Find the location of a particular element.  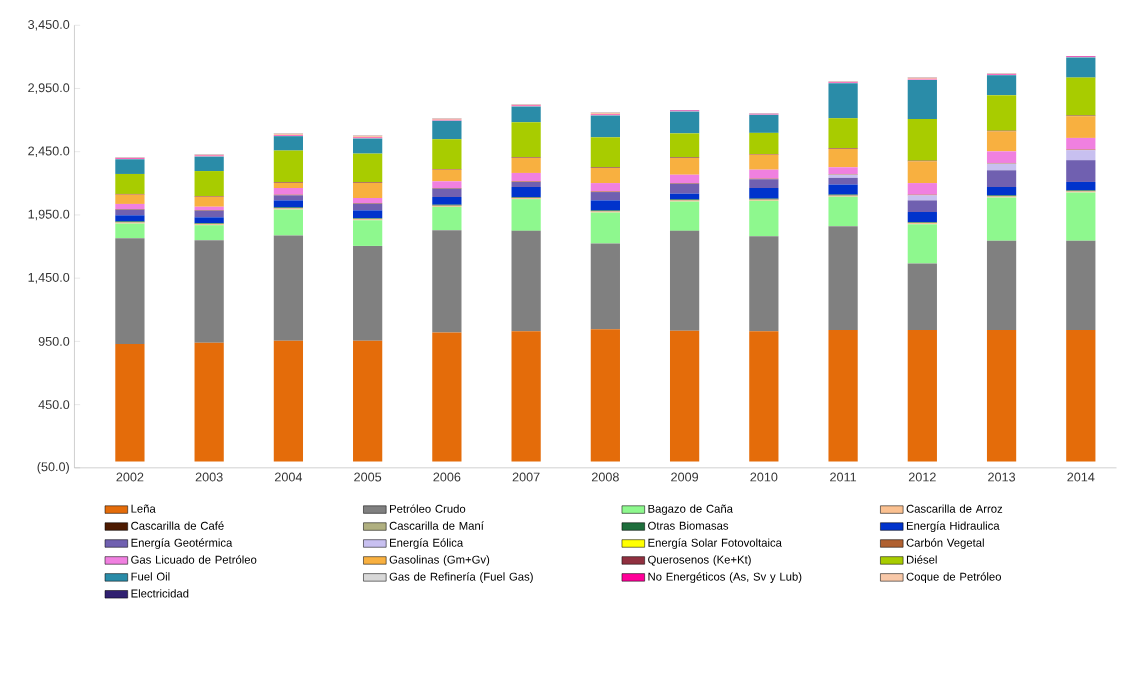

y-tick-label: 2,450.0 is located at coordinates (49, 151).